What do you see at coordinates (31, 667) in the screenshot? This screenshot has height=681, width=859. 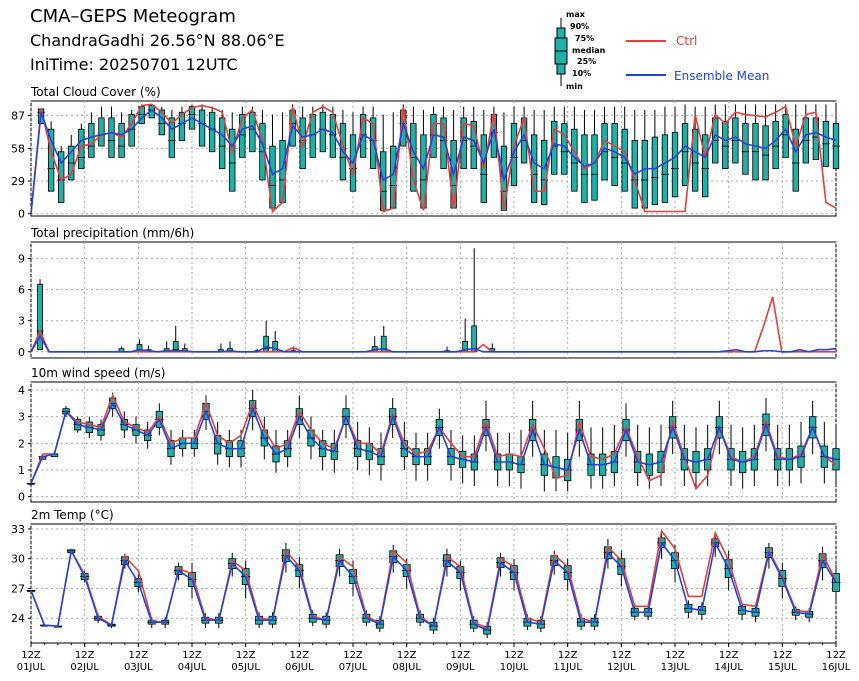 I see `x-tick-date: 01JUL` at bounding box center [31, 667].